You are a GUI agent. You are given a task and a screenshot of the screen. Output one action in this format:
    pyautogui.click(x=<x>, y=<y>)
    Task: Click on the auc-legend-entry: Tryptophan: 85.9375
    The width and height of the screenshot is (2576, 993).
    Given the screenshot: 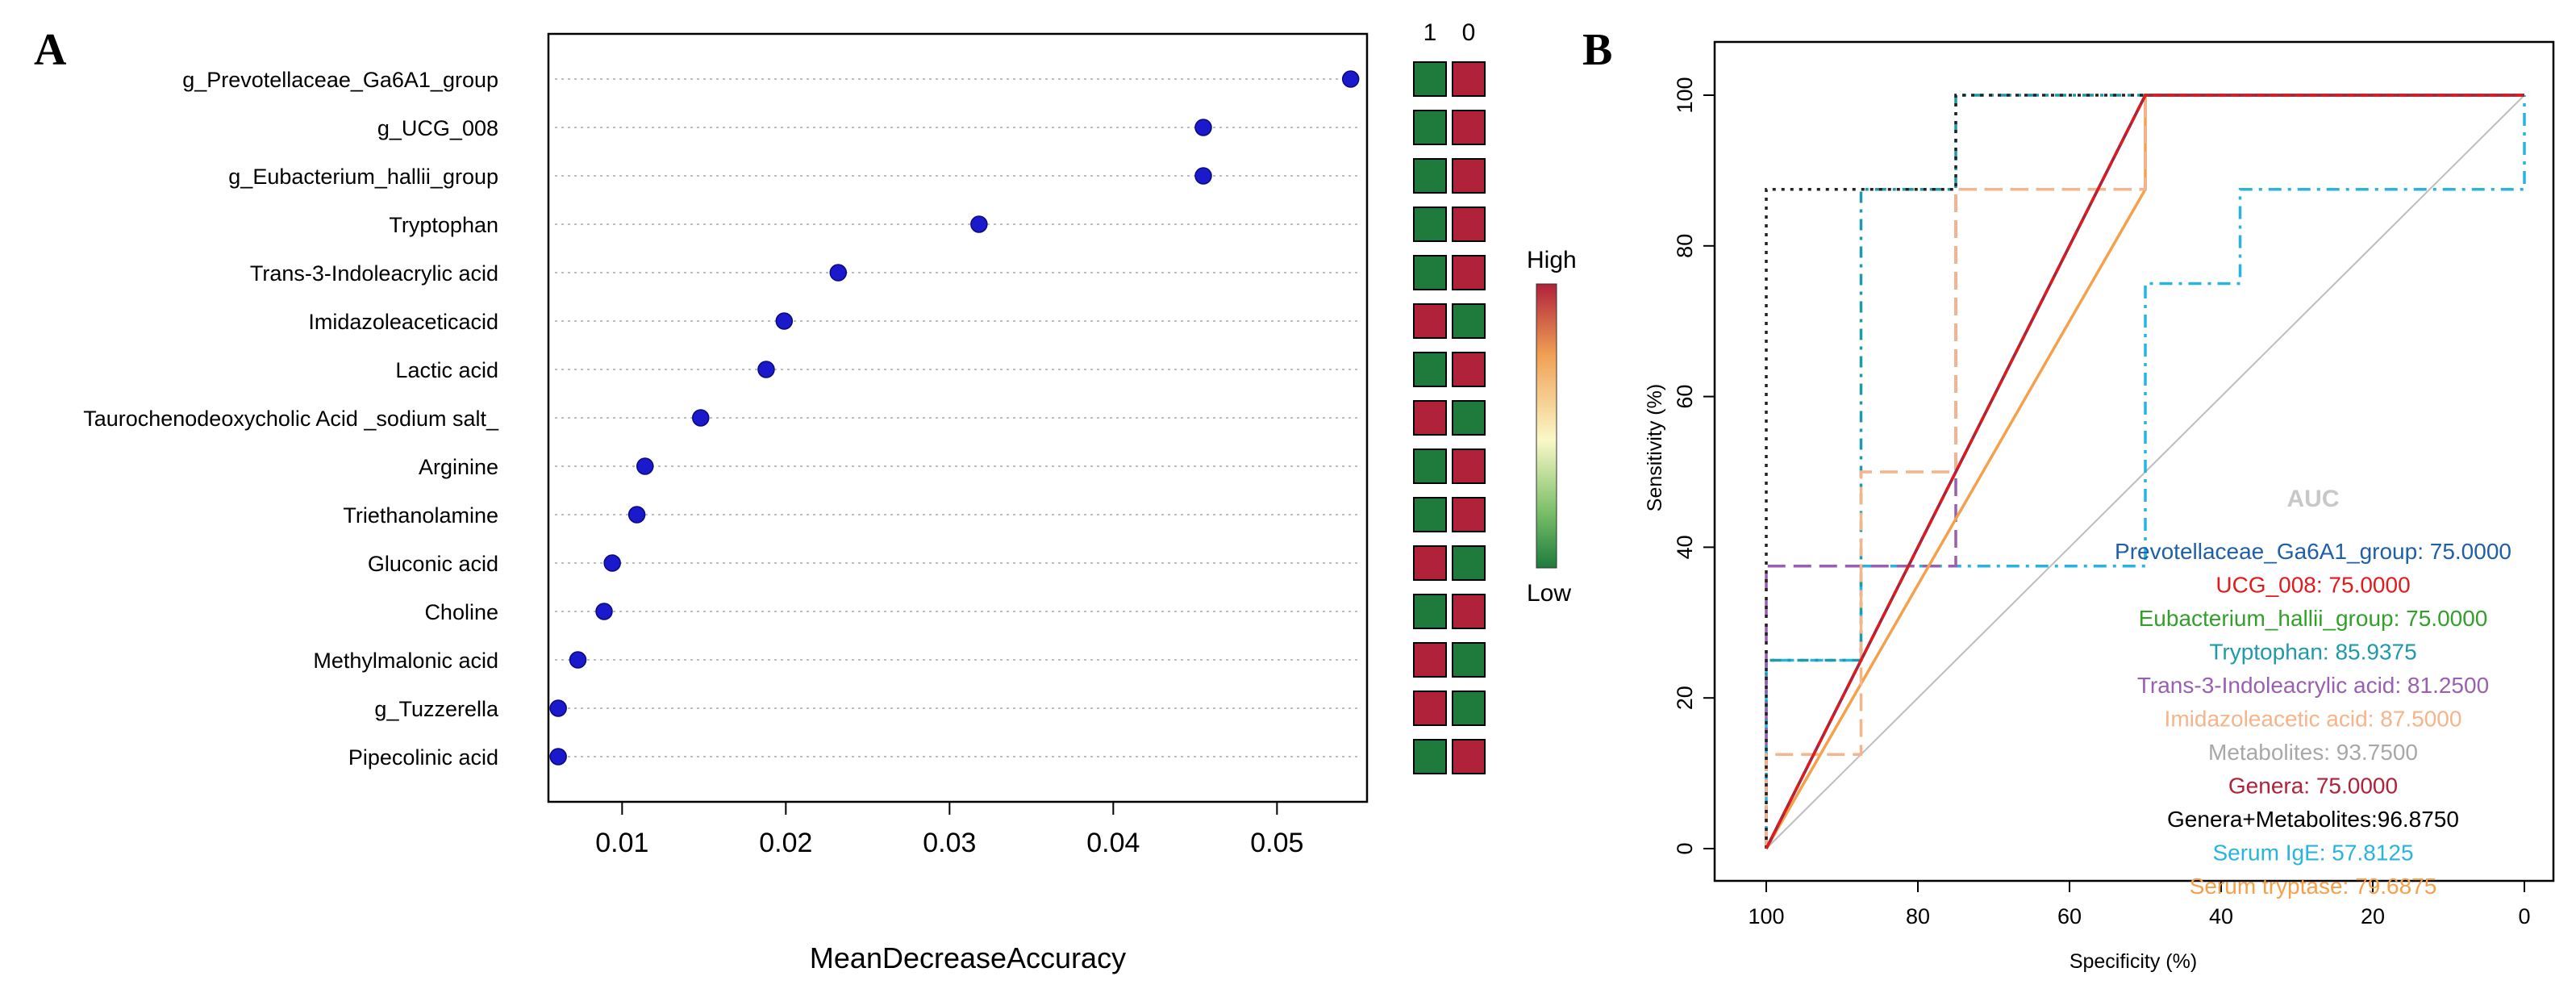 What is the action you would take?
    pyautogui.click(x=2312, y=652)
    